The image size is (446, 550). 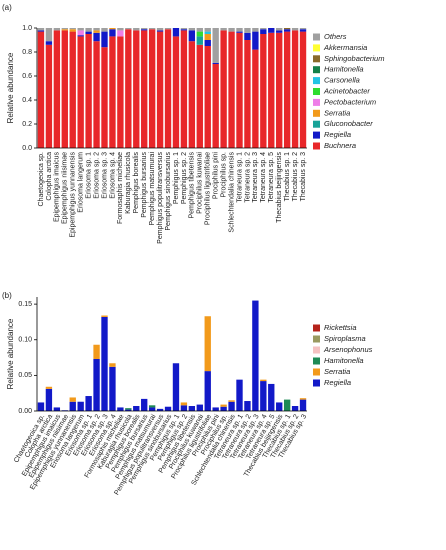 What do you see at coordinates (65, 188) in the screenshot?
I see `x-tick-label: Epipemphigus niisimae` at bounding box center [65, 188].